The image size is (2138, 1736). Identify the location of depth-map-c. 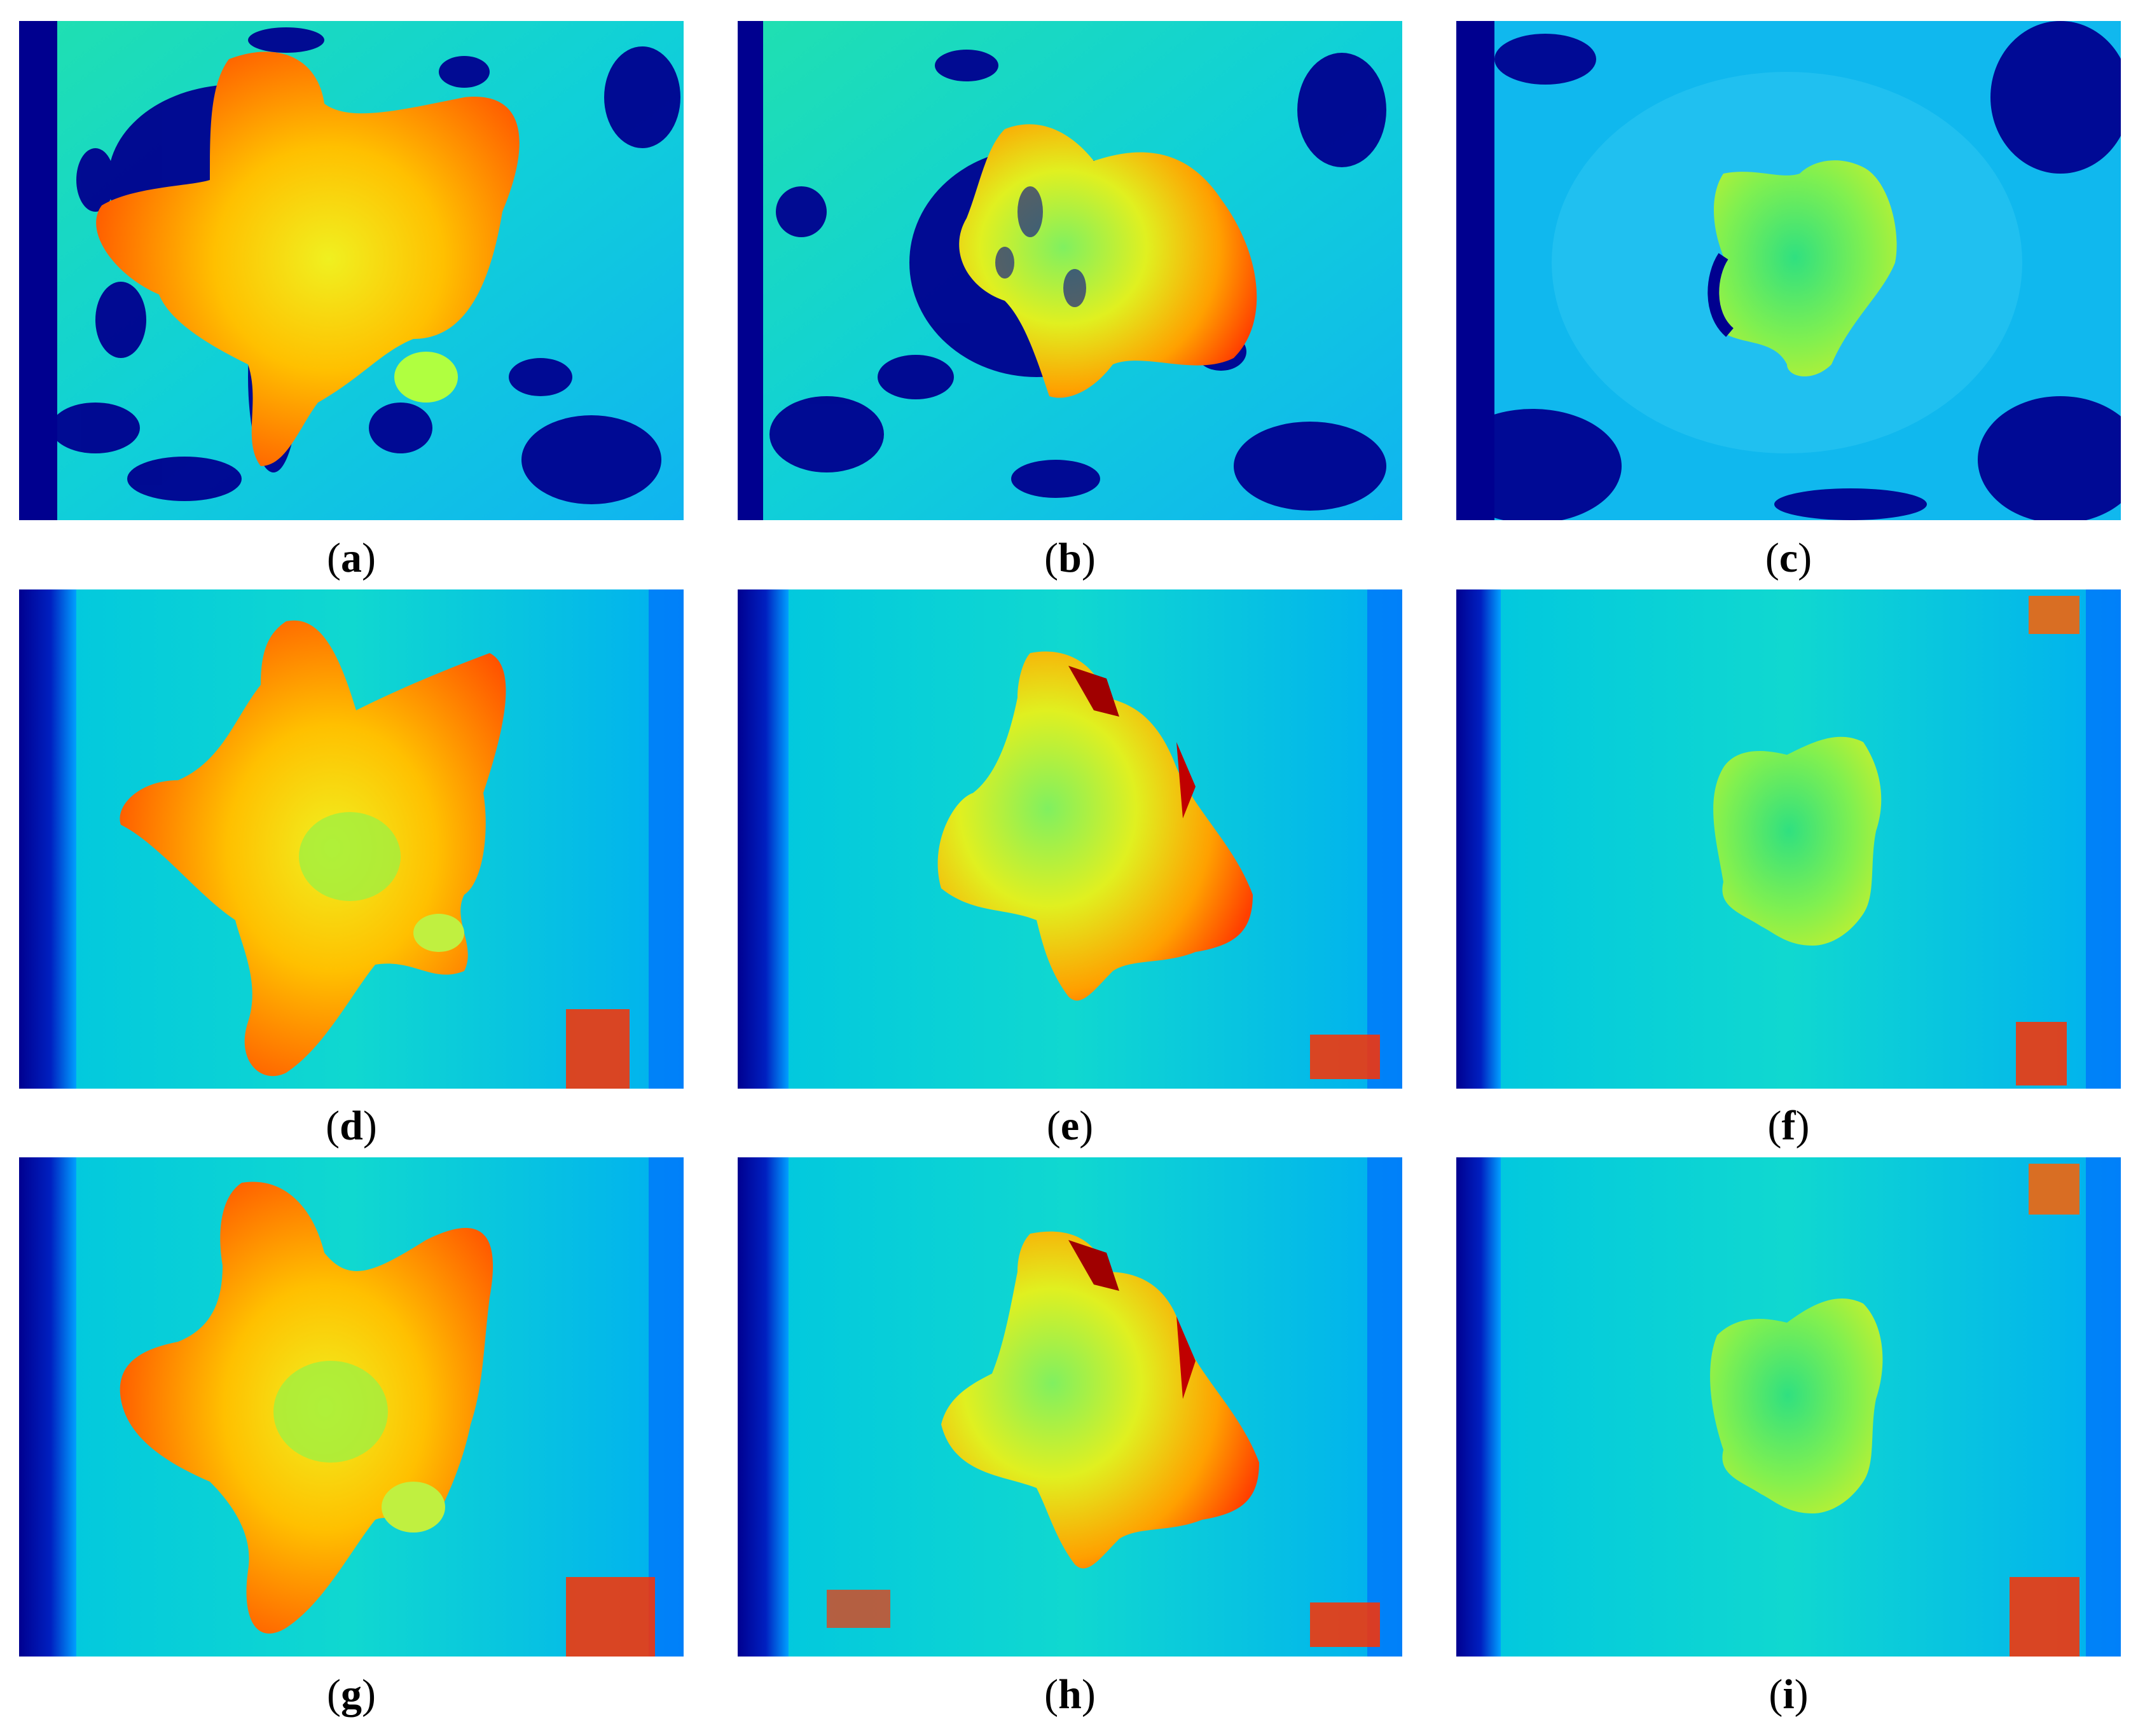
(1788, 270).